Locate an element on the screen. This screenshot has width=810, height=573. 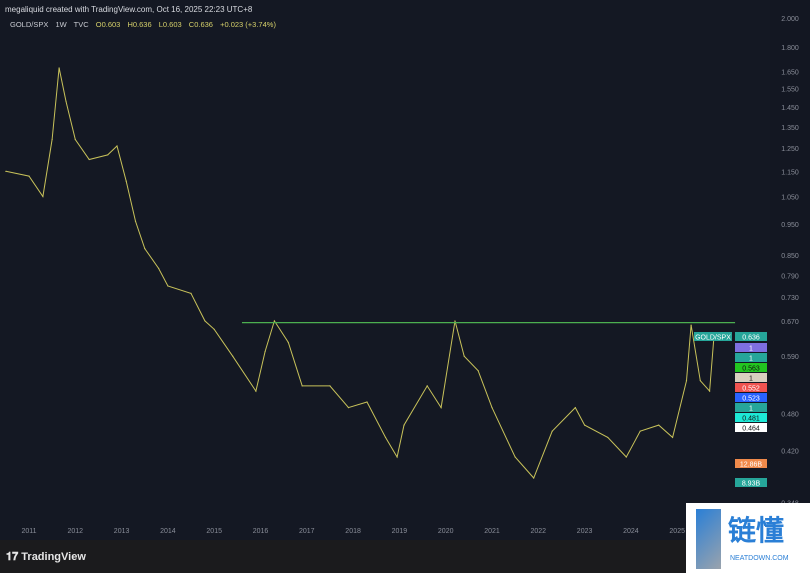
price-badge-label: 12.86B is located at coordinates (751, 465).